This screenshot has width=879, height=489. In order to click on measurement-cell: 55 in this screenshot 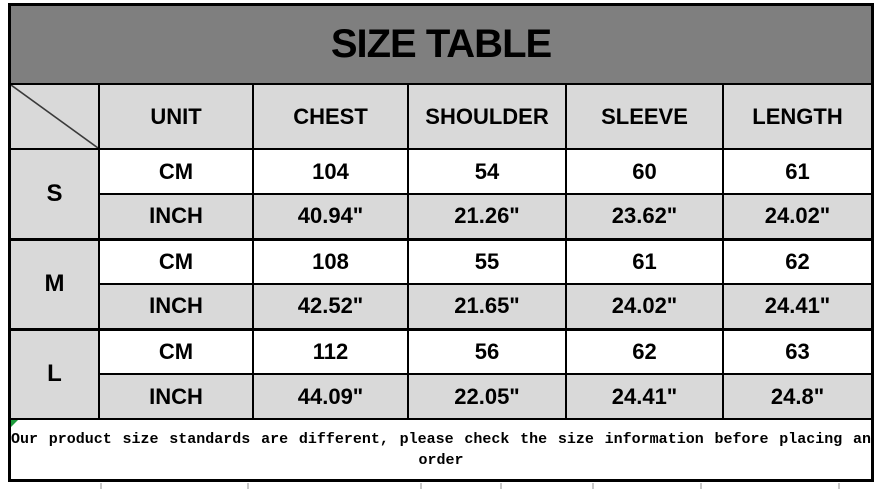, I will do `click(487, 261)`.